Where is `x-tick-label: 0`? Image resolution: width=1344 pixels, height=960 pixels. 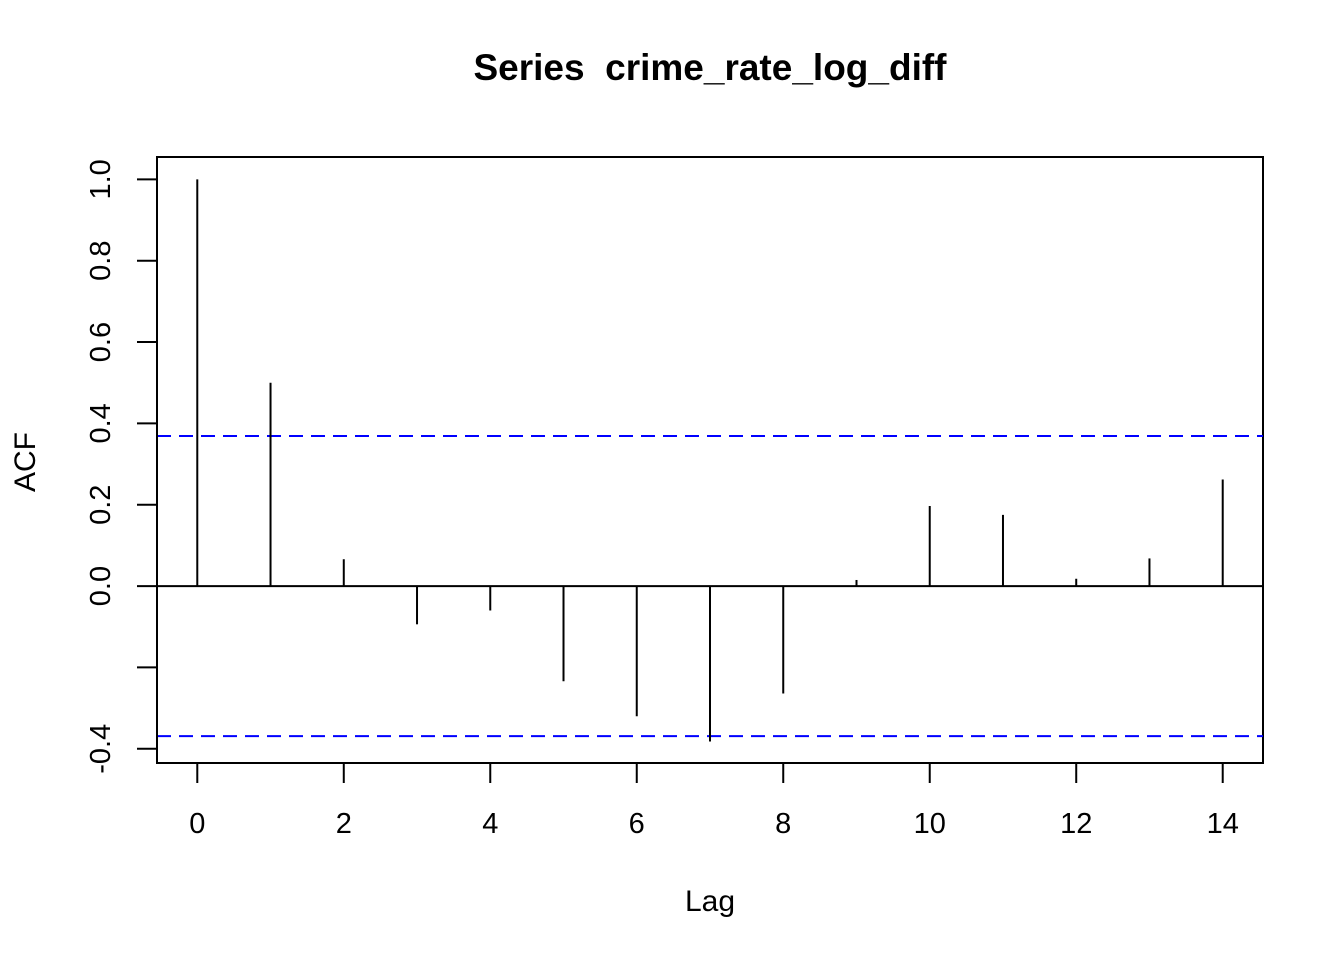
x-tick-label: 0 is located at coordinates (197, 824).